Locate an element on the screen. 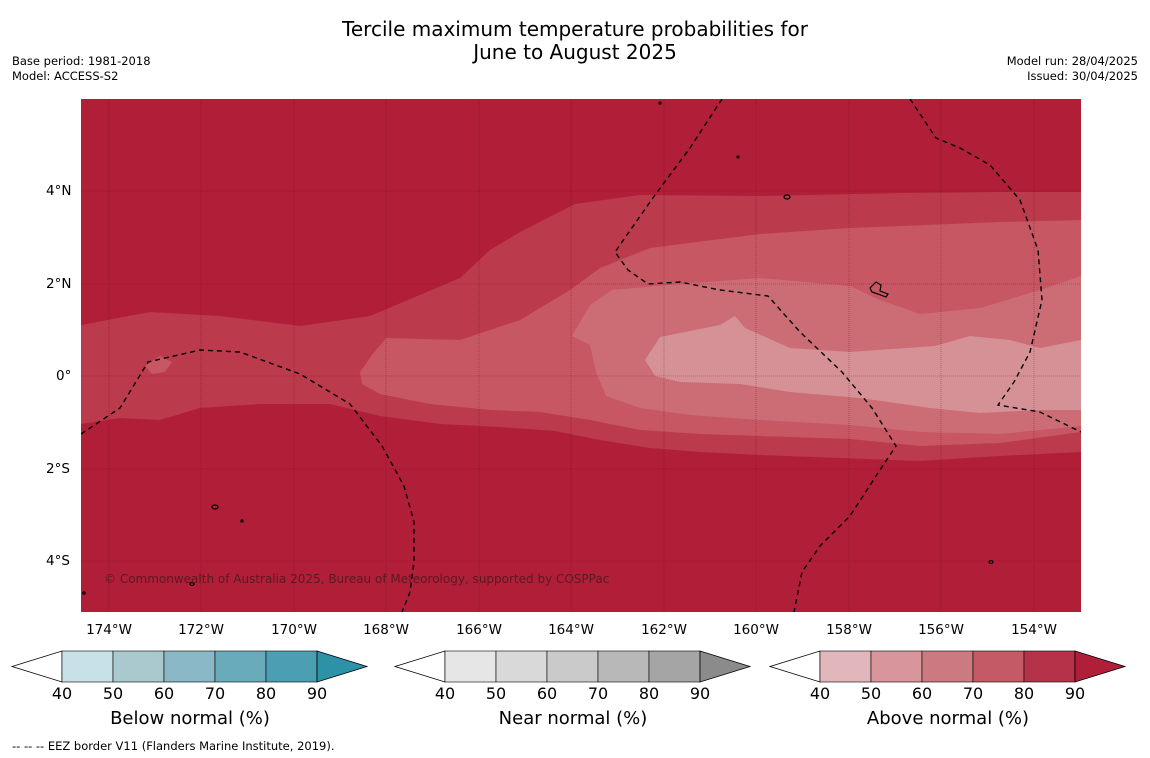 This screenshot has width=1150, height=758. model-name: Model: ACCESS-S2 is located at coordinates (65, 76).